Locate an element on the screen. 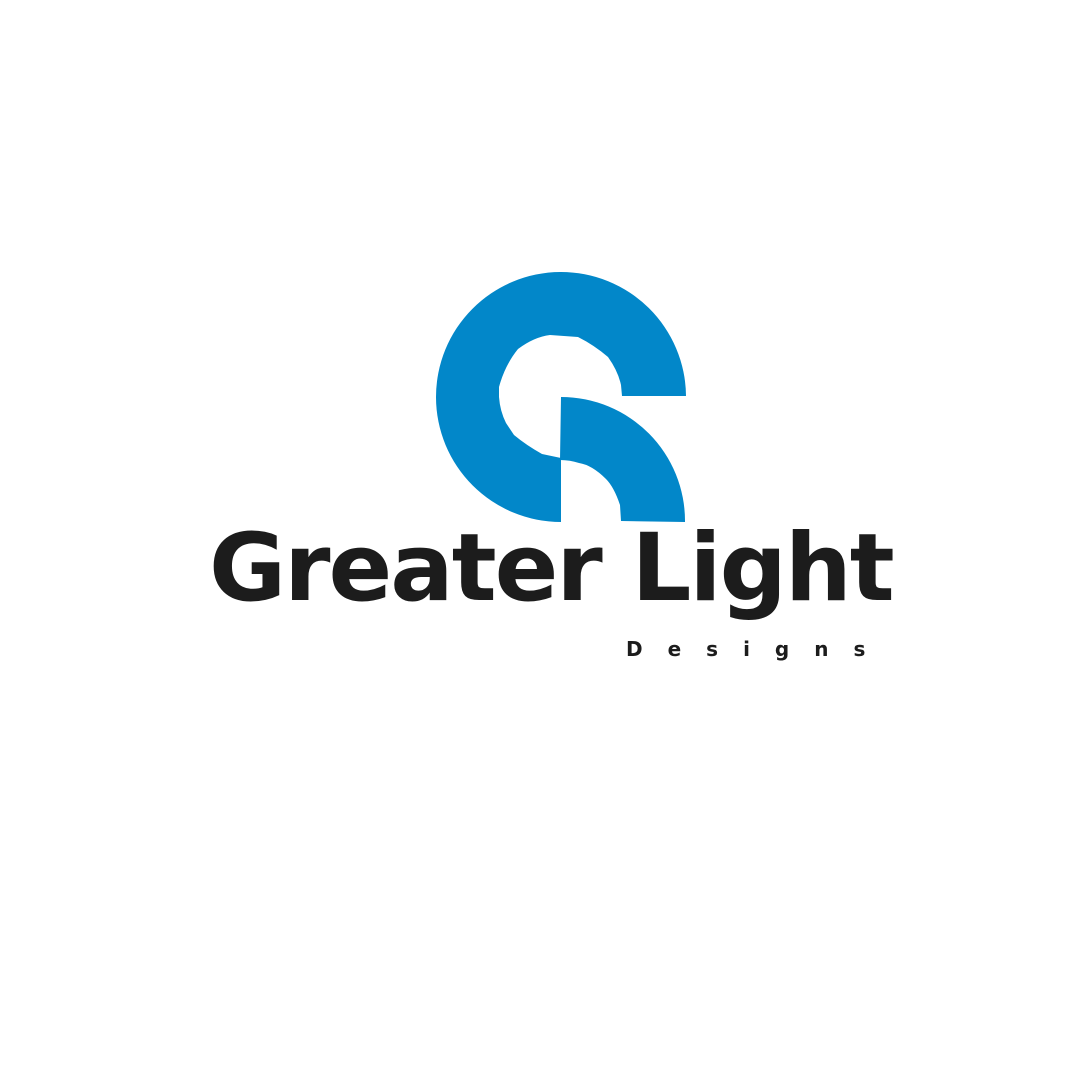  g-arc-shape is located at coordinates (561, 397).